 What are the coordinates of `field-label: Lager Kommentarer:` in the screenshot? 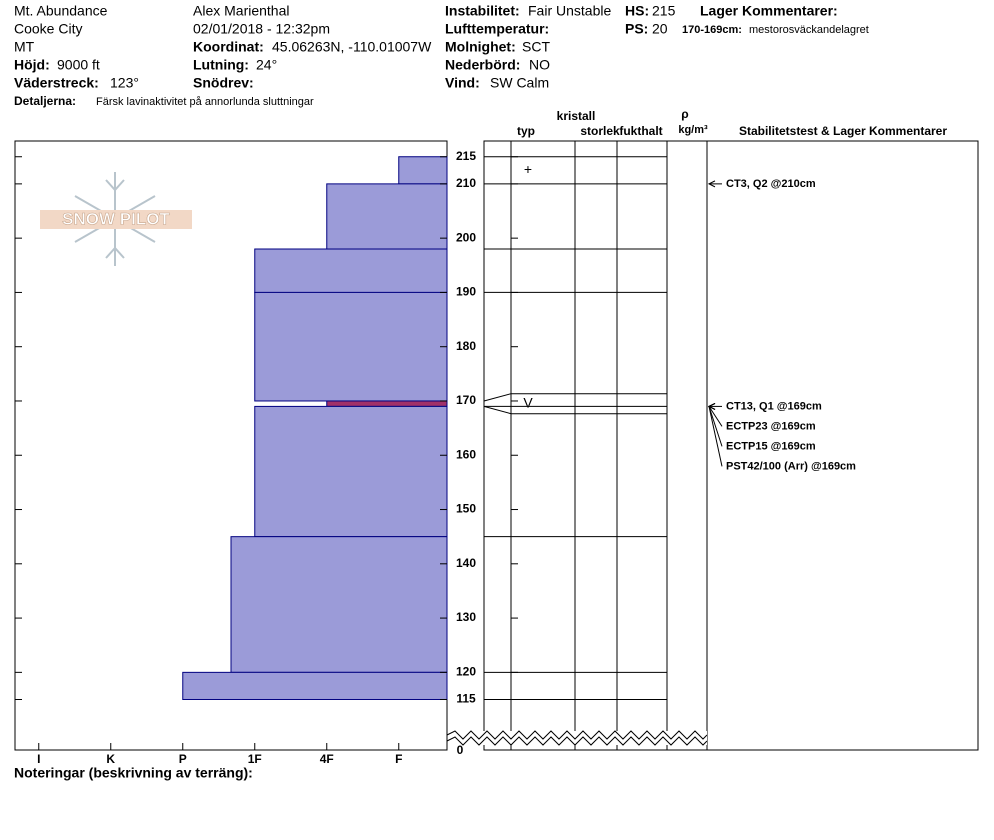 It's located at (769, 11).